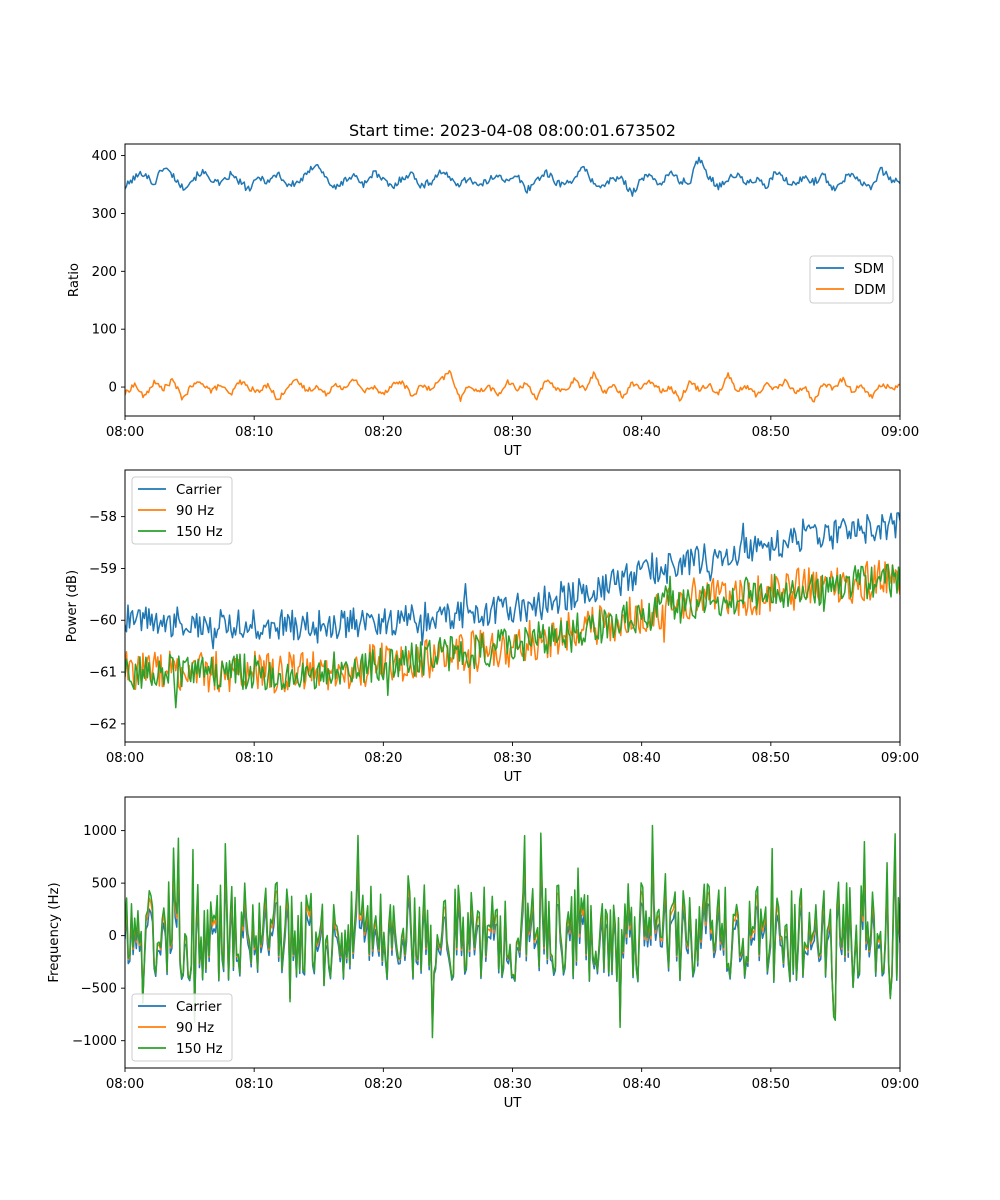 This screenshot has height=1200, width=1000. What do you see at coordinates (512, 130) in the screenshot?
I see `chart-title: Start time: 2023-04-08 08:00:01.673502` at bounding box center [512, 130].